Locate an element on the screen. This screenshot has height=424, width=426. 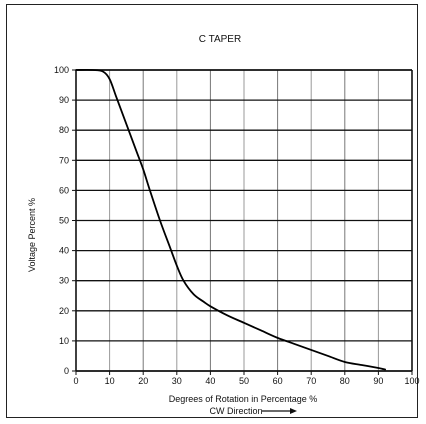
y-tick-label: 70 is located at coordinates (64, 160).